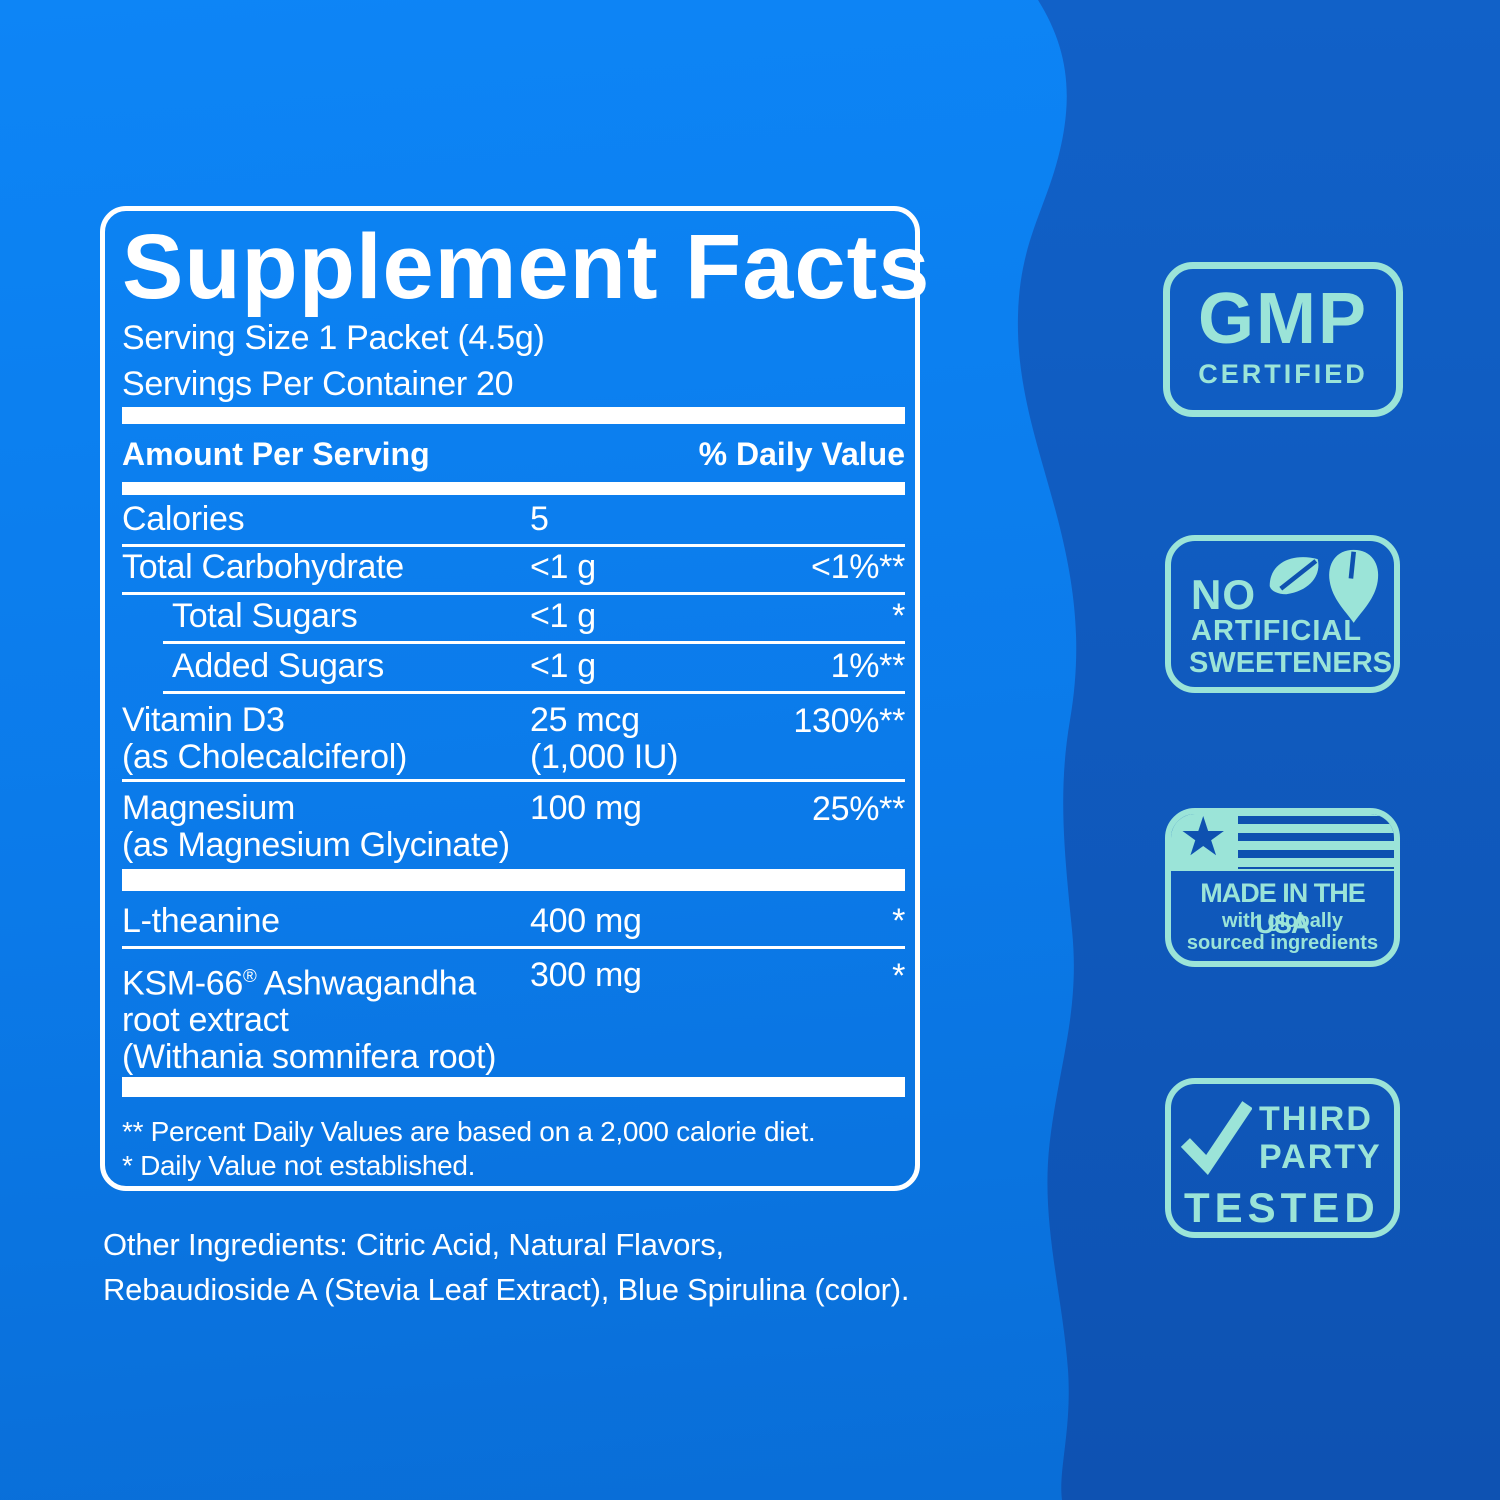 The height and width of the screenshot is (1500, 1500). What do you see at coordinates (858, 809) in the screenshot?
I see `ingredient-daily-value: 25%**` at bounding box center [858, 809].